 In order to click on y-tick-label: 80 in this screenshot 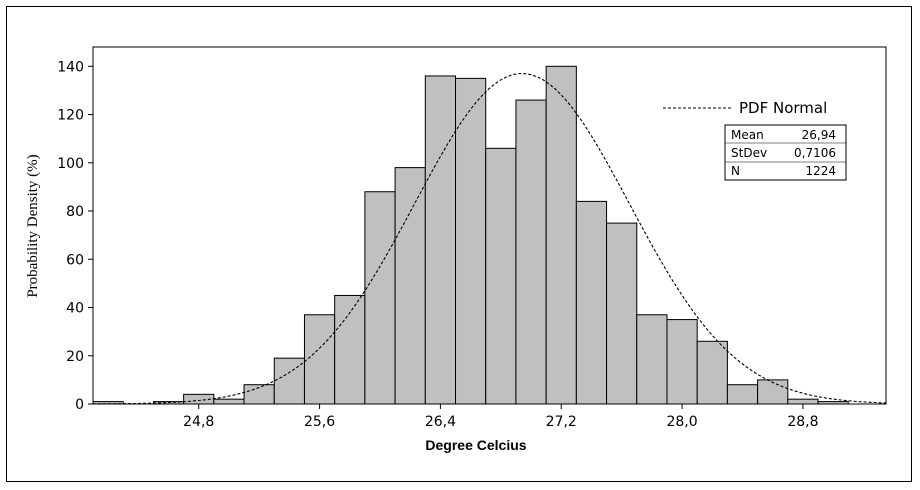, I will do `click(75, 212)`.